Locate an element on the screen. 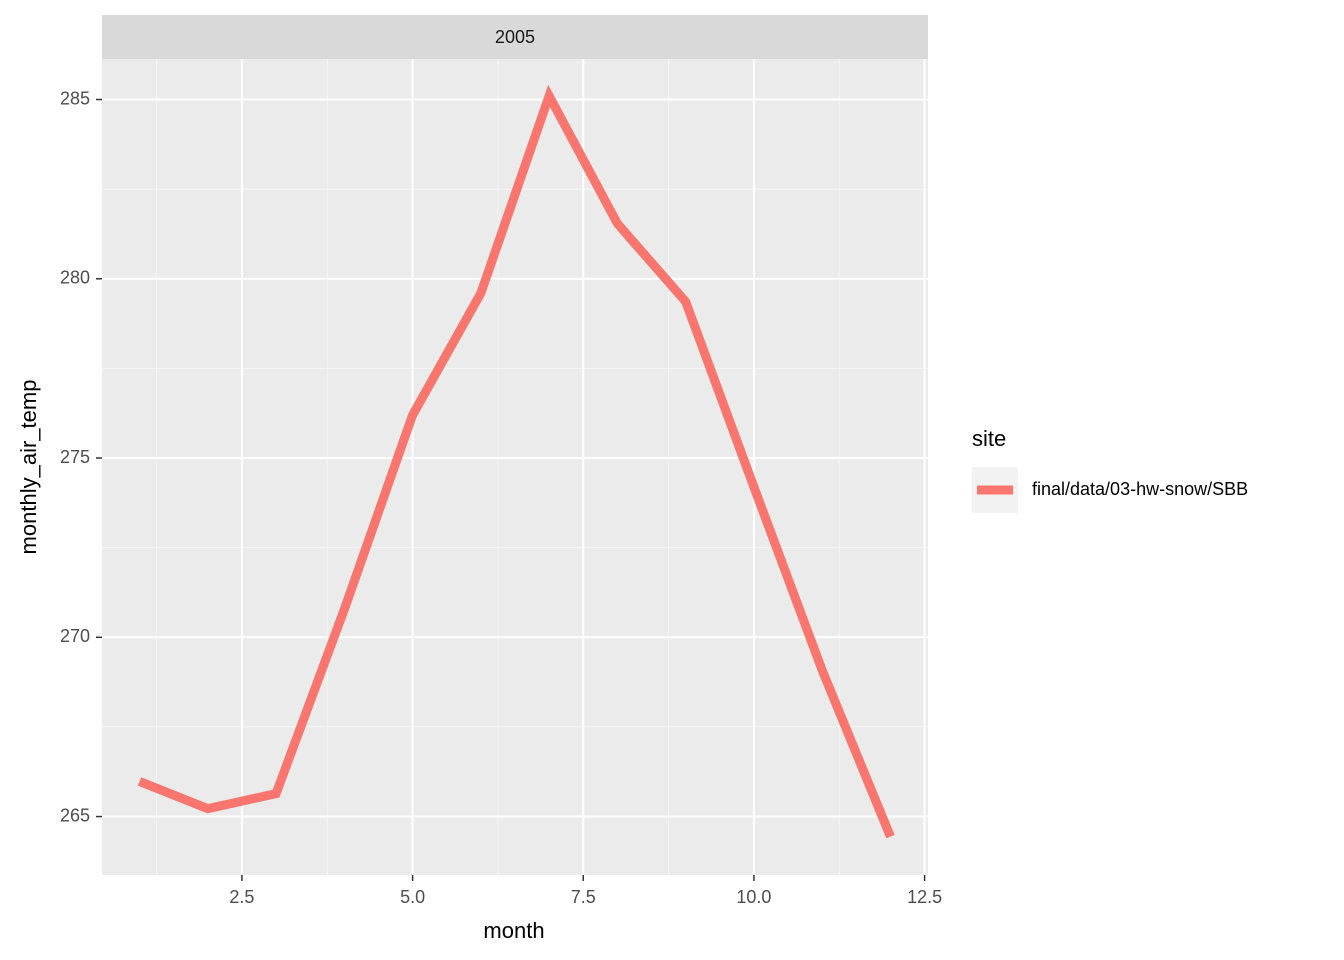 This screenshot has width=1344, height=960. x-tick-label: 2.5 is located at coordinates (241, 897).